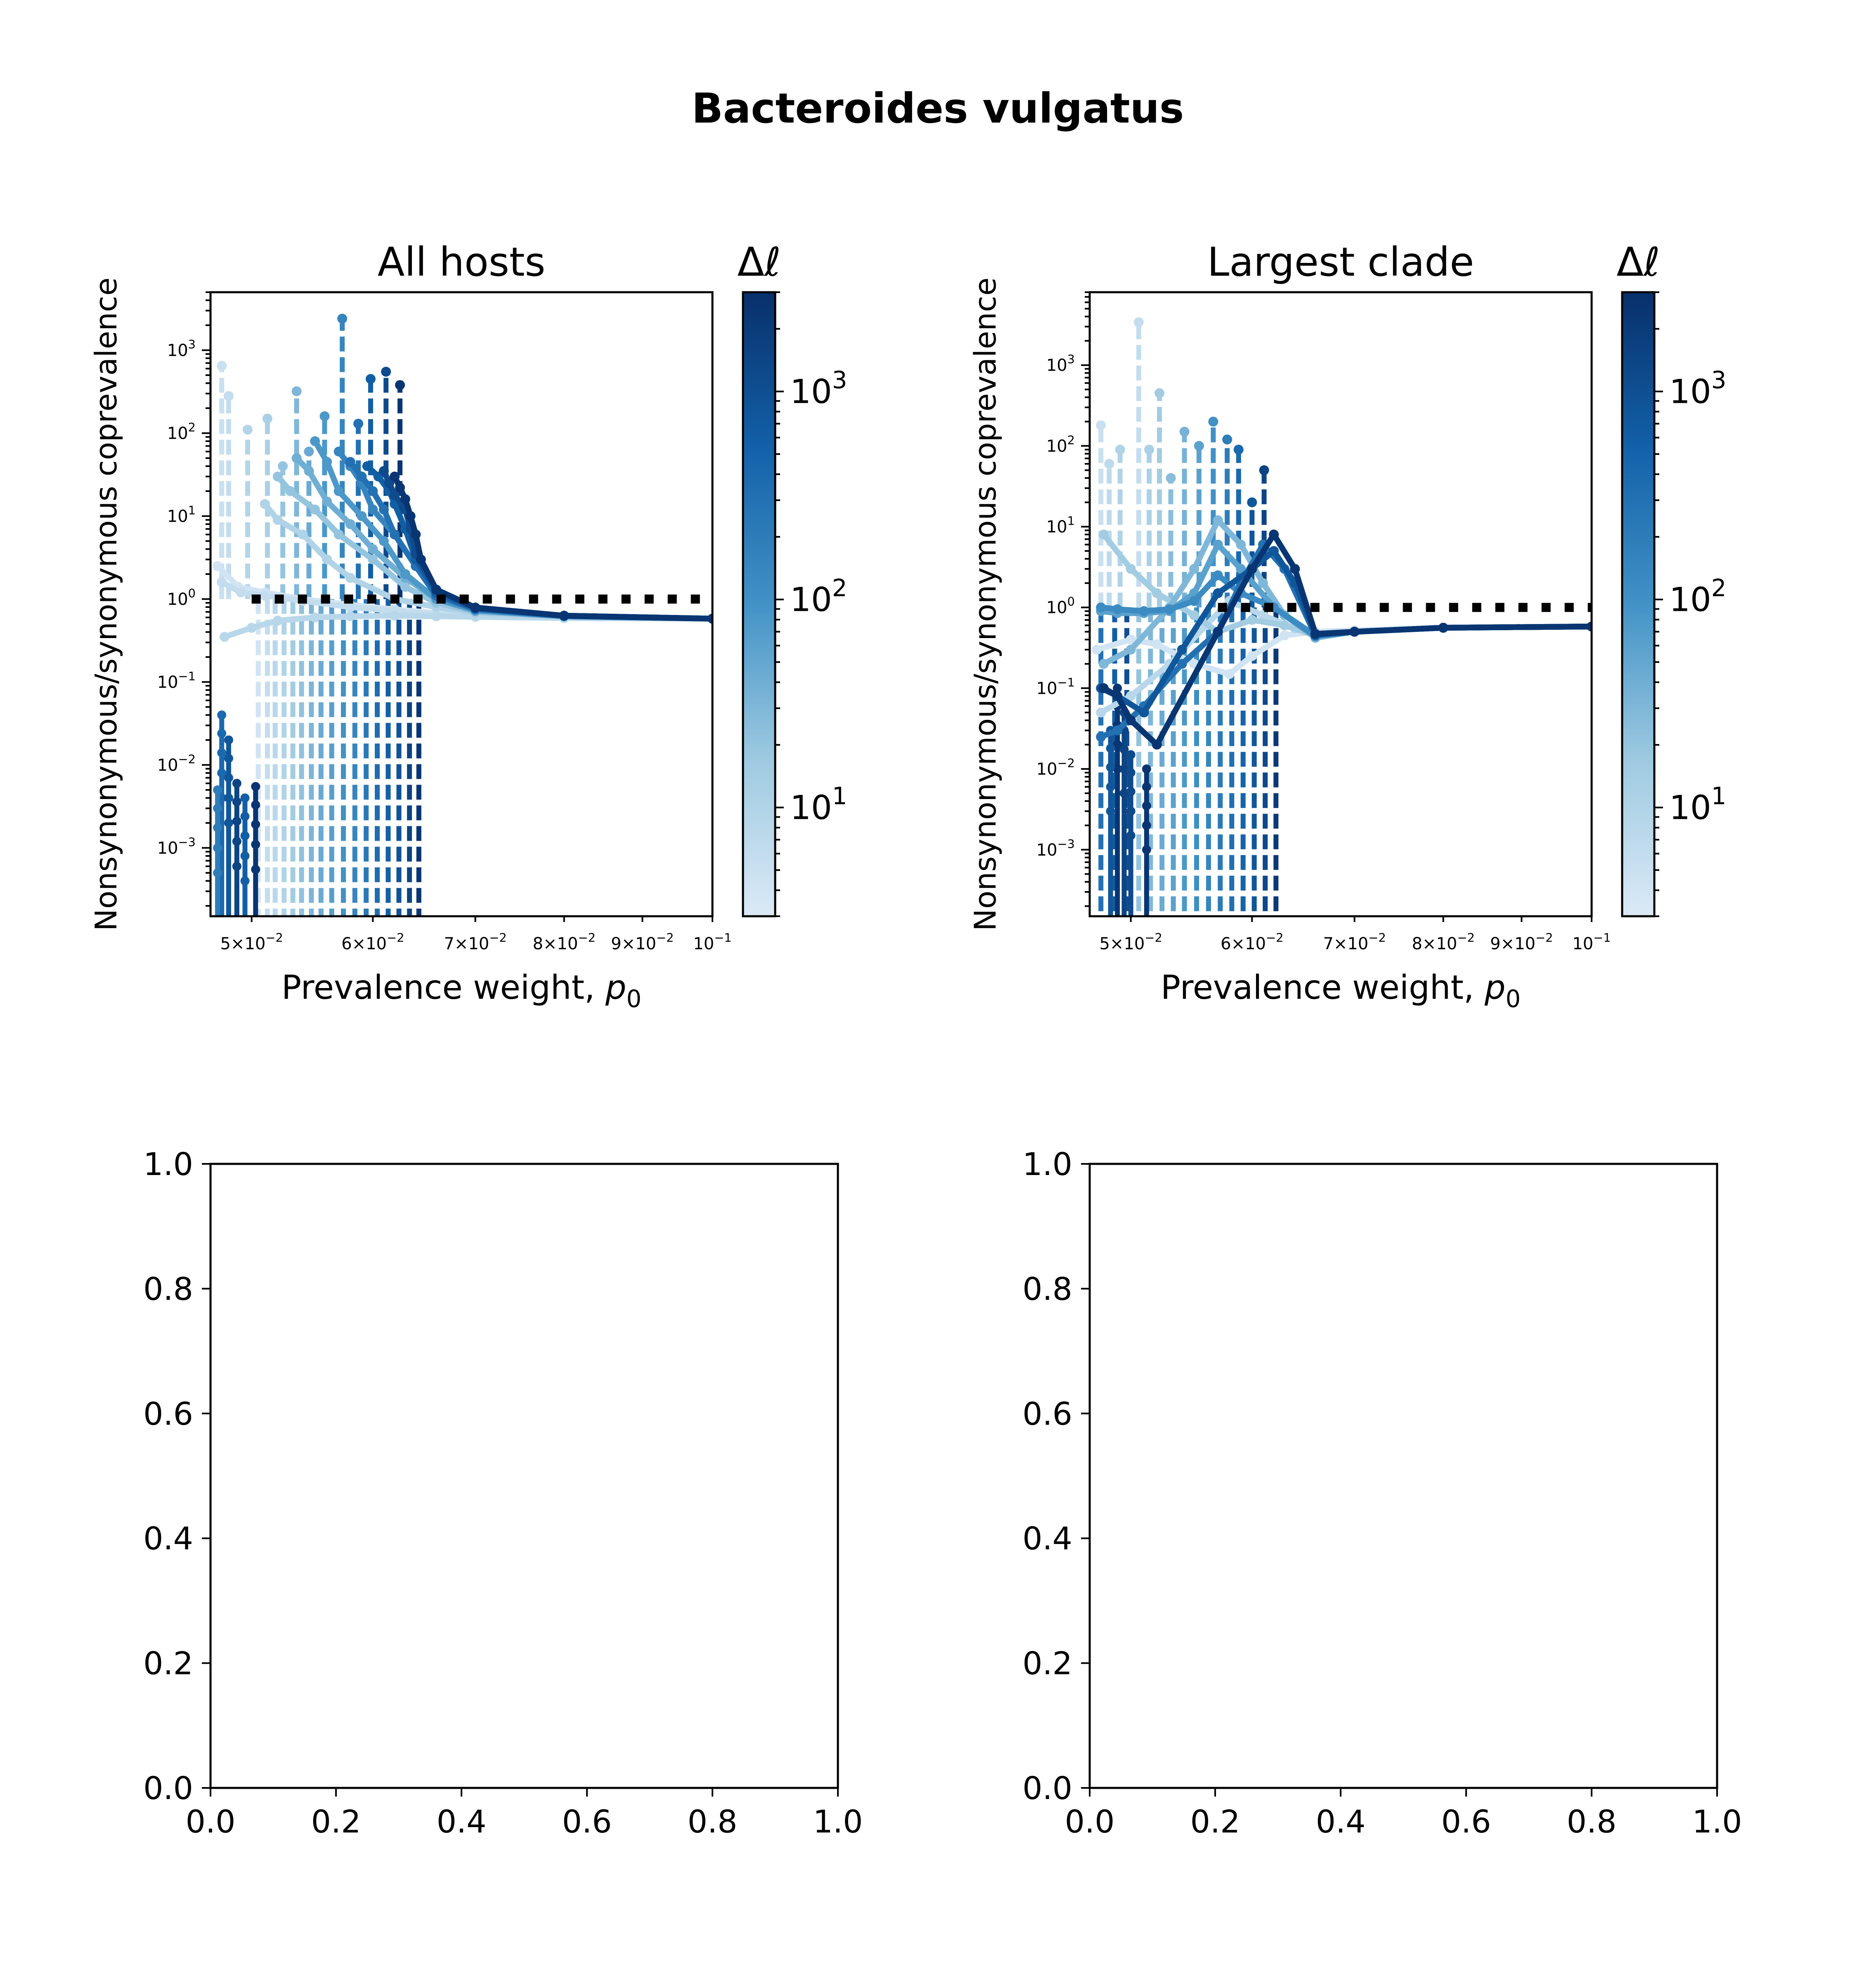 This screenshot has height=1979, width=1876. What do you see at coordinates (461, 990) in the screenshot?
I see `x-axis-label: Prevalence weight, p0` at bounding box center [461, 990].